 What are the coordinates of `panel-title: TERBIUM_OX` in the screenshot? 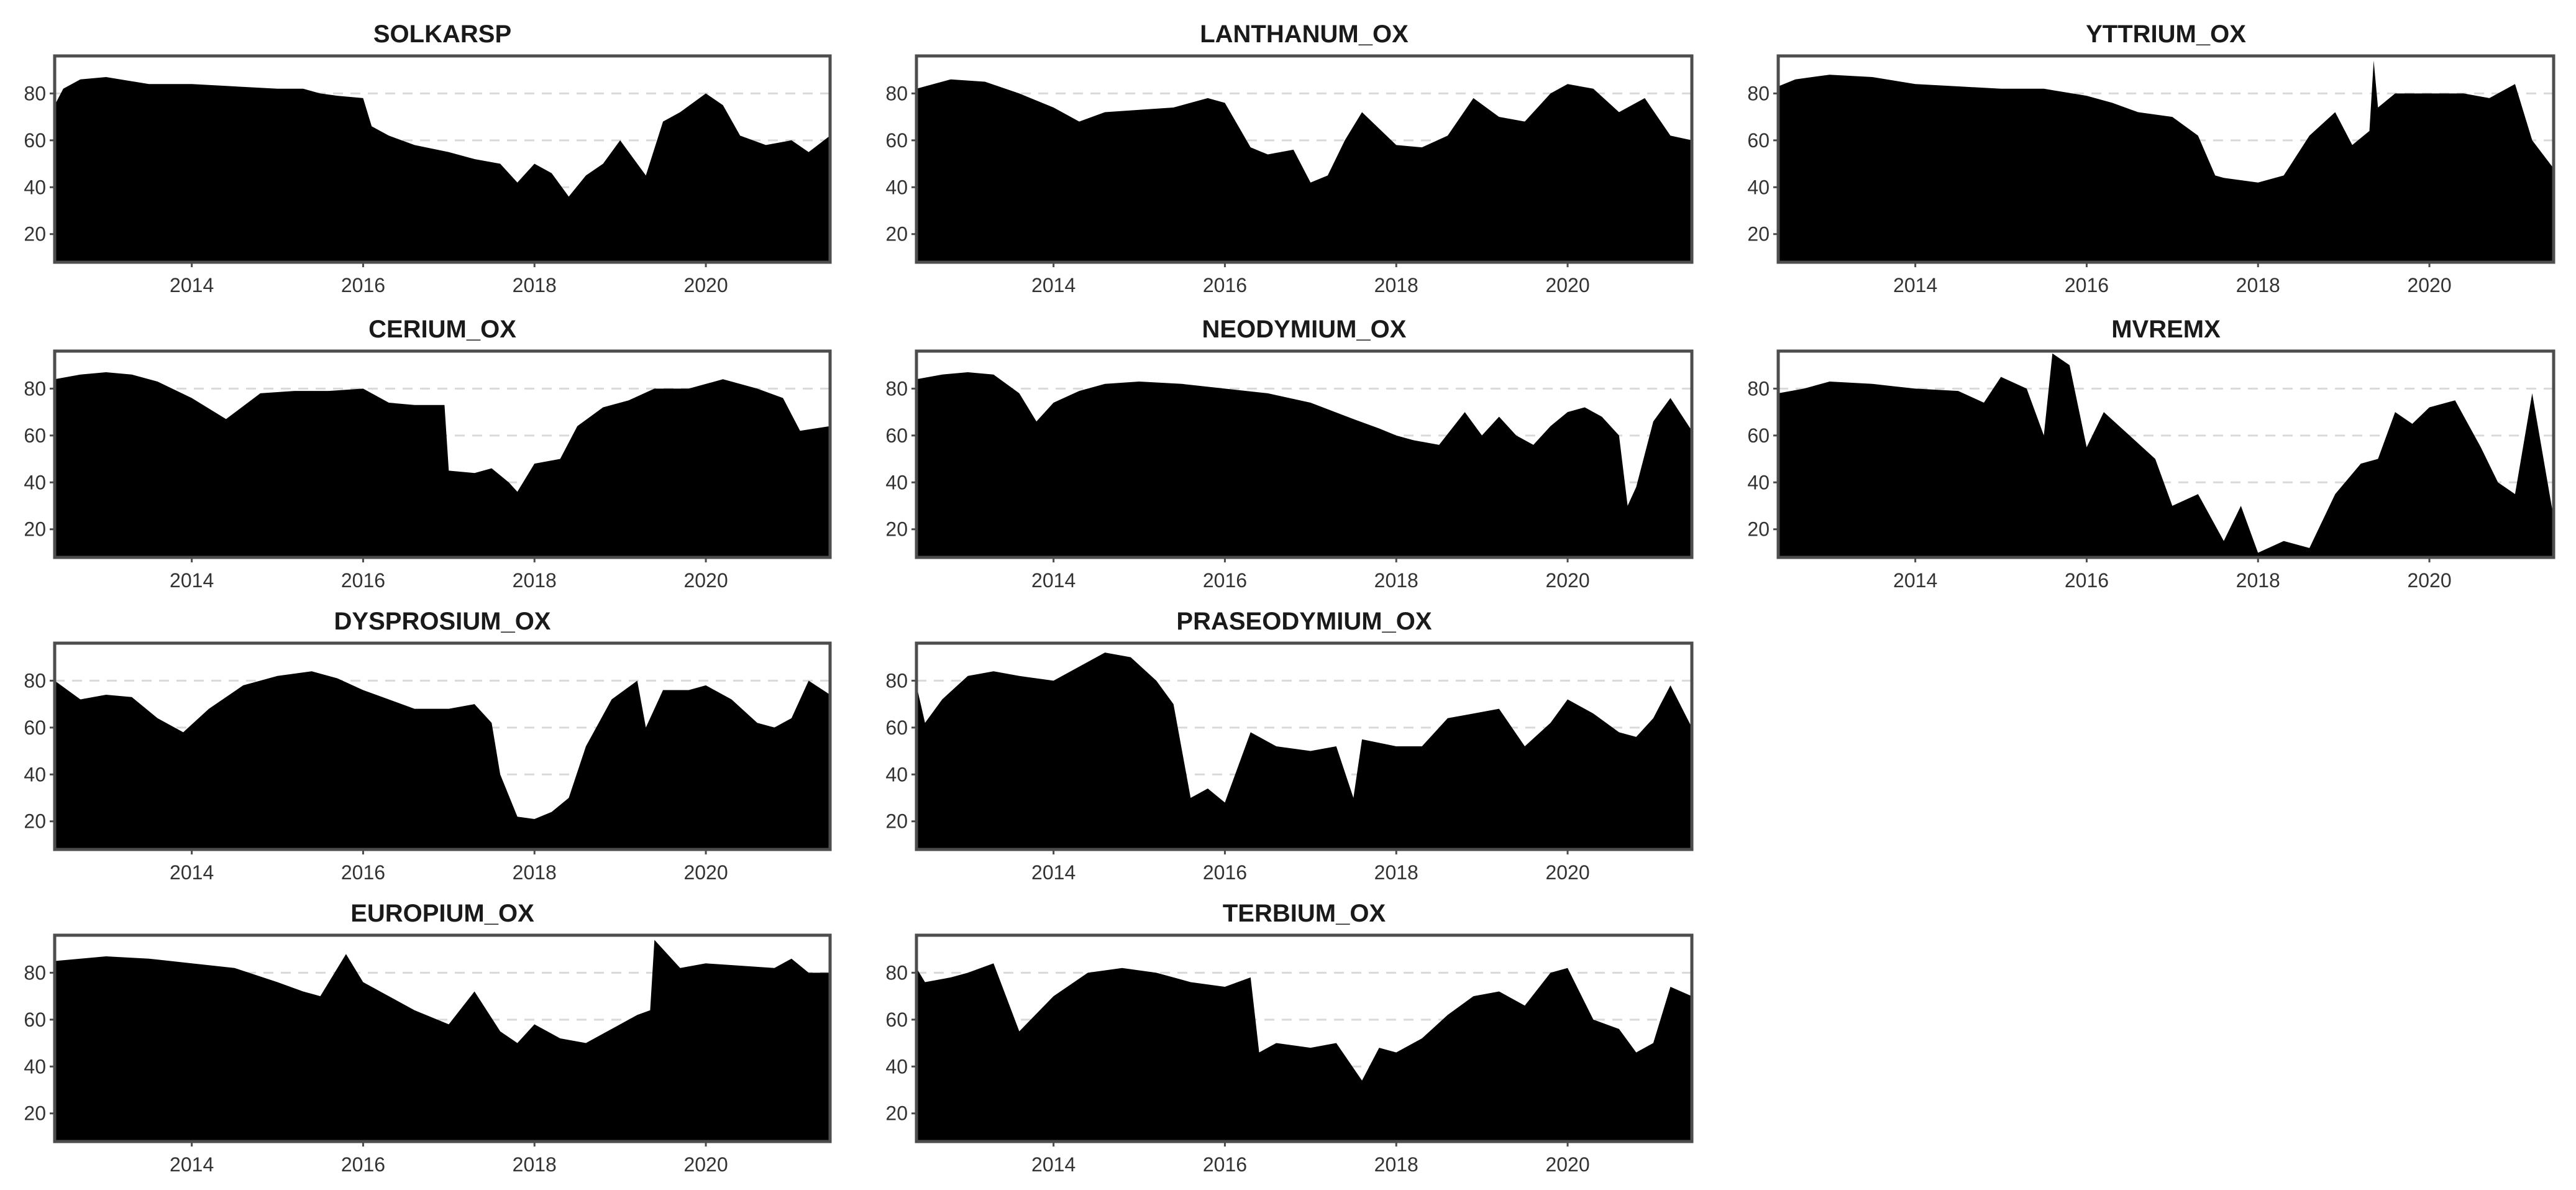 It's located at (1304, 913).